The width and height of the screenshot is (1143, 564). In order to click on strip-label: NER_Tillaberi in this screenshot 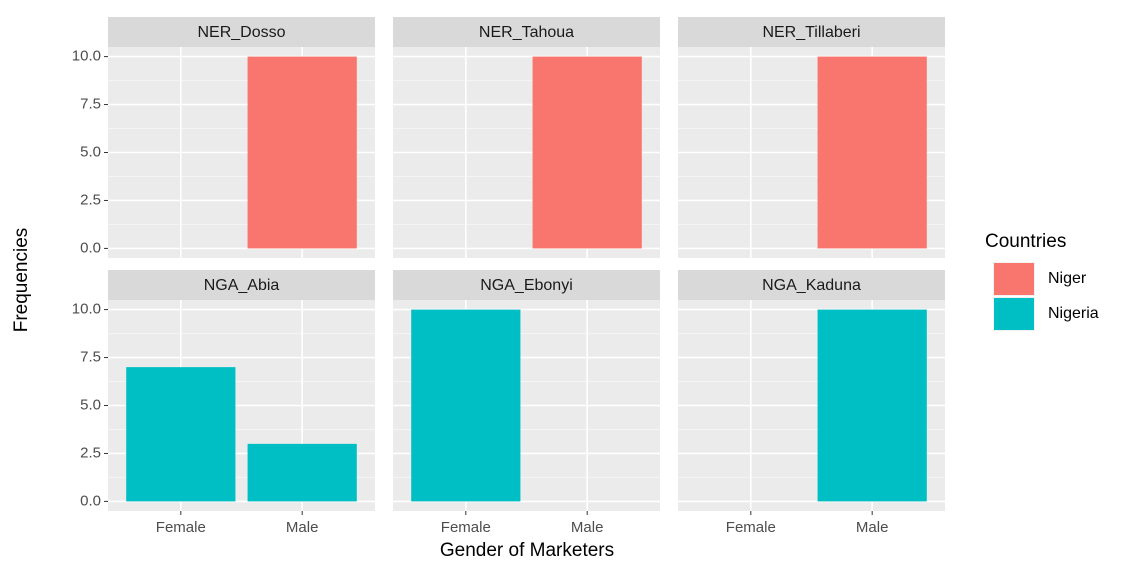, I will do `click(811, 32)`.